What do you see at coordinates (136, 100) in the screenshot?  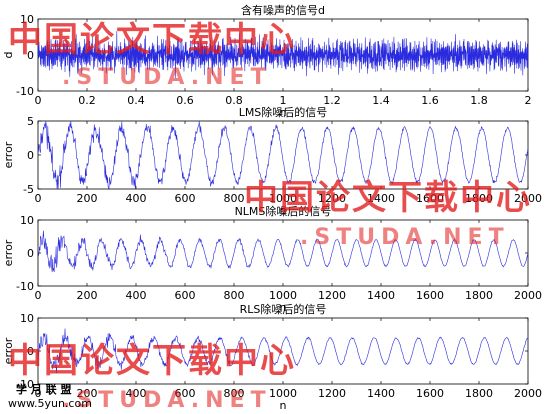 I see `x-tick-label: 0.4` at bounding box center [136, 100].